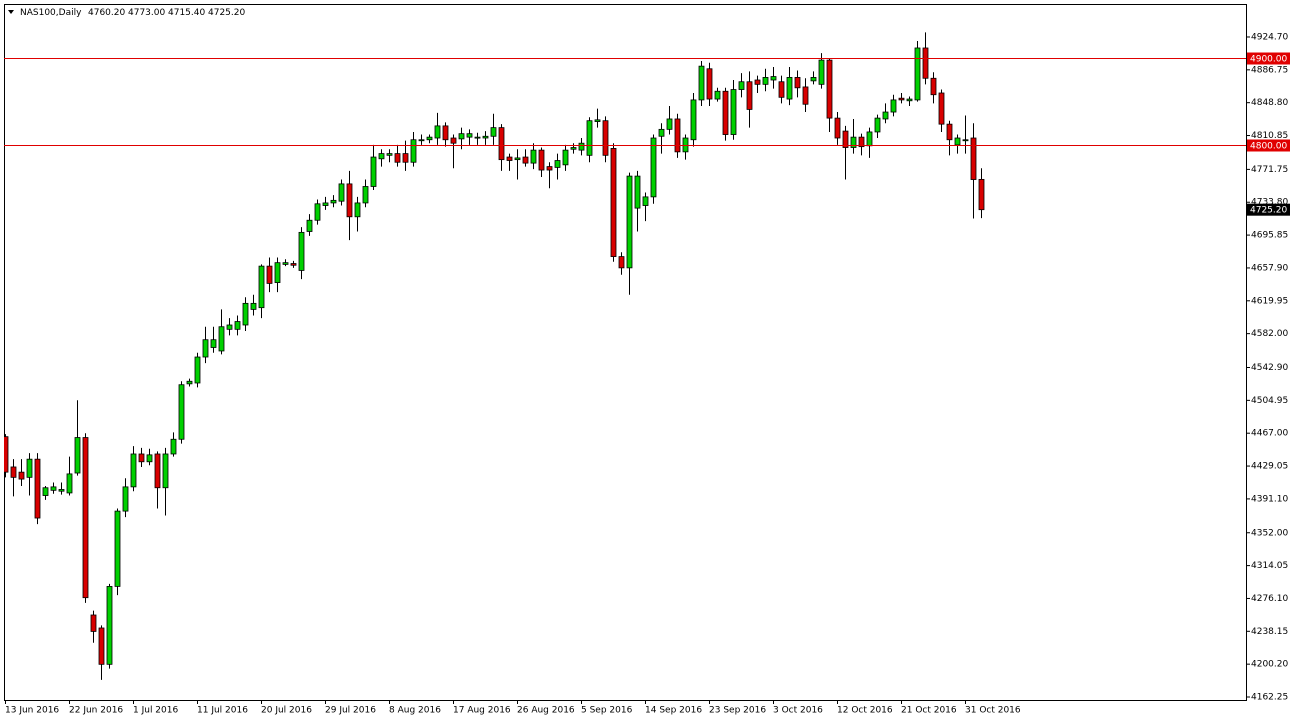  Describe the element at coordinates (226, 13) in the screenshot. I see `ohlc-label: 4725.20` at that location.